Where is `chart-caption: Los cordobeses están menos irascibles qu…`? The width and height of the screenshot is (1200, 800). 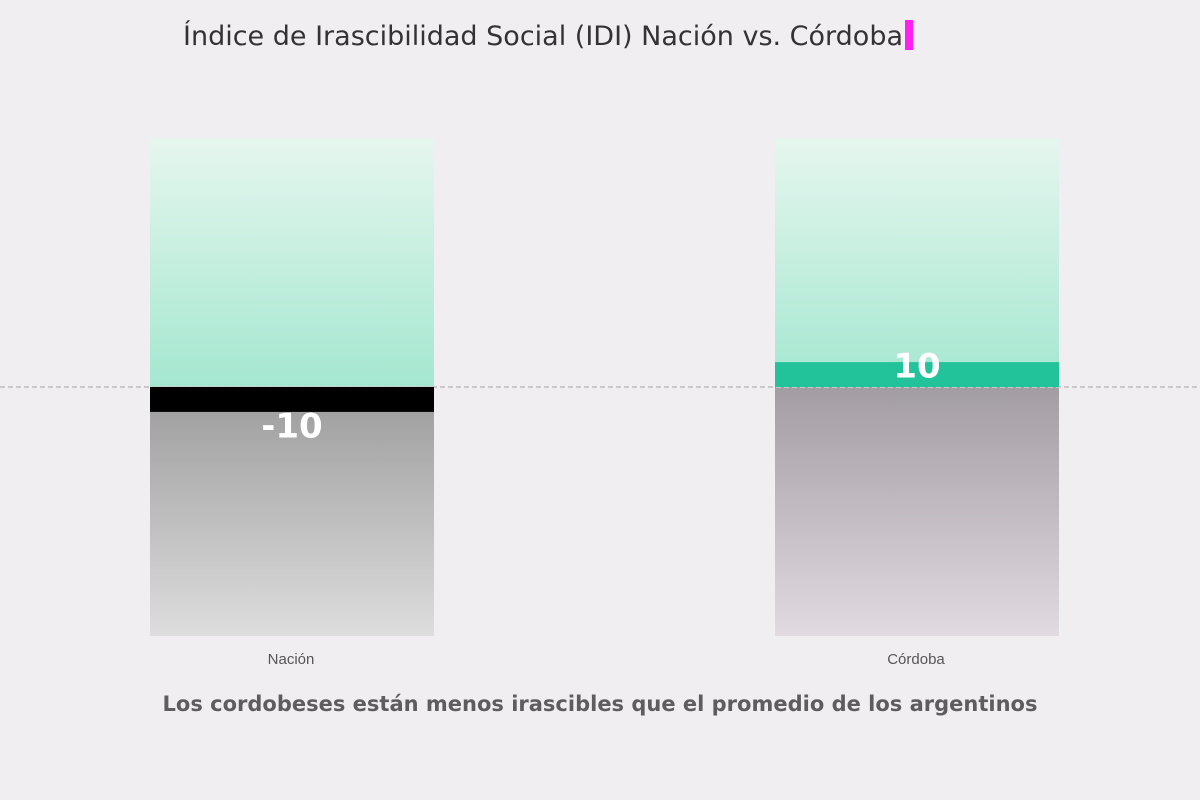
chart-caption: Los cordobeses están menos irascibles qu… is located at coordinates (600, 704).